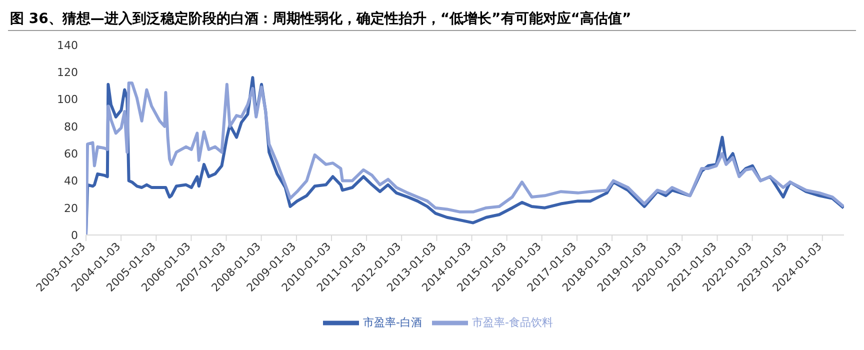 The width and height of the screenshot is (864, 350). What do you see at coordinates (392, 323) in the screenshot?
I see `legend-label: 市盈率-白酒` at bounding box center [392, 323].